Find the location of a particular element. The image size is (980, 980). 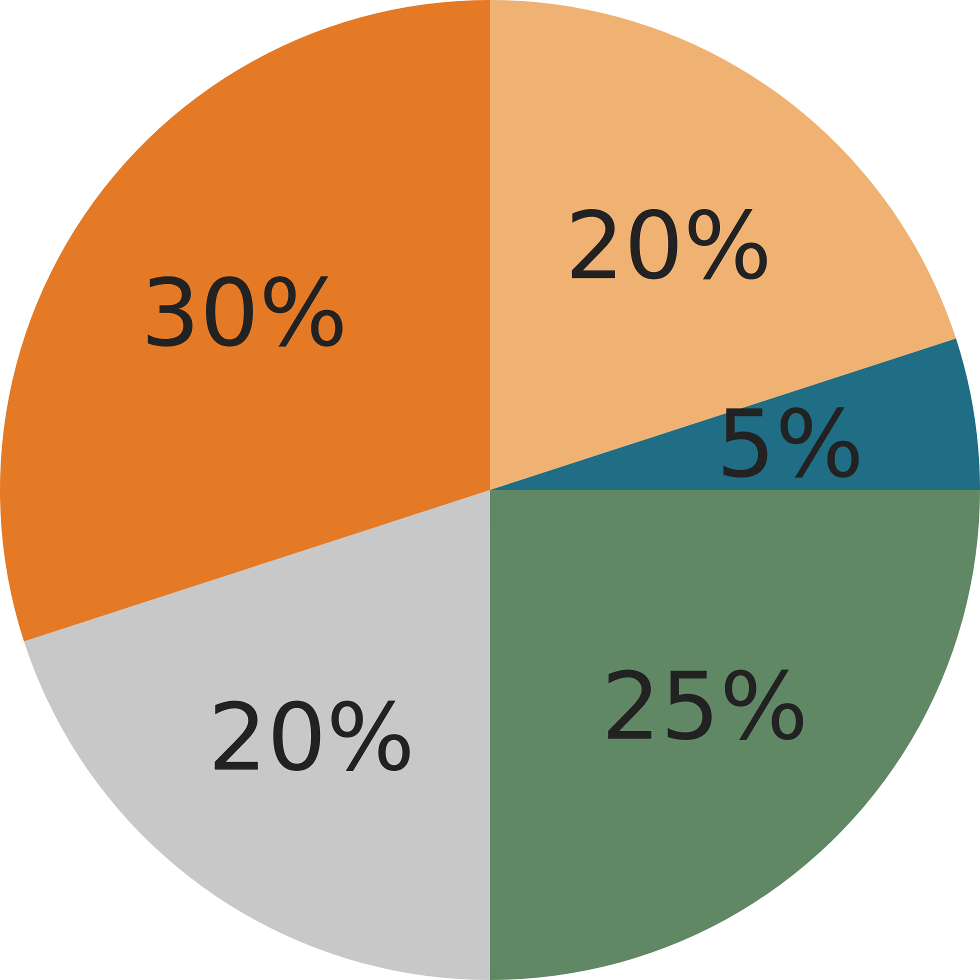

data-label: 25% is located at coordinates (706, 705).